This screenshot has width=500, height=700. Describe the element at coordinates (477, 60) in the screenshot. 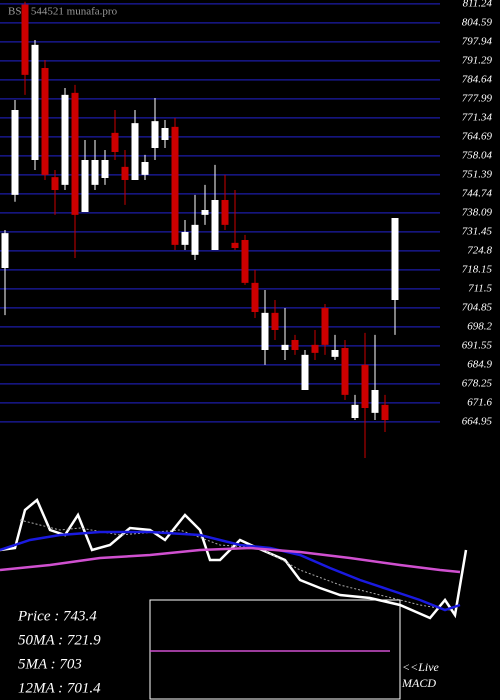

I see `y-tick-label: 791.29` at that location.